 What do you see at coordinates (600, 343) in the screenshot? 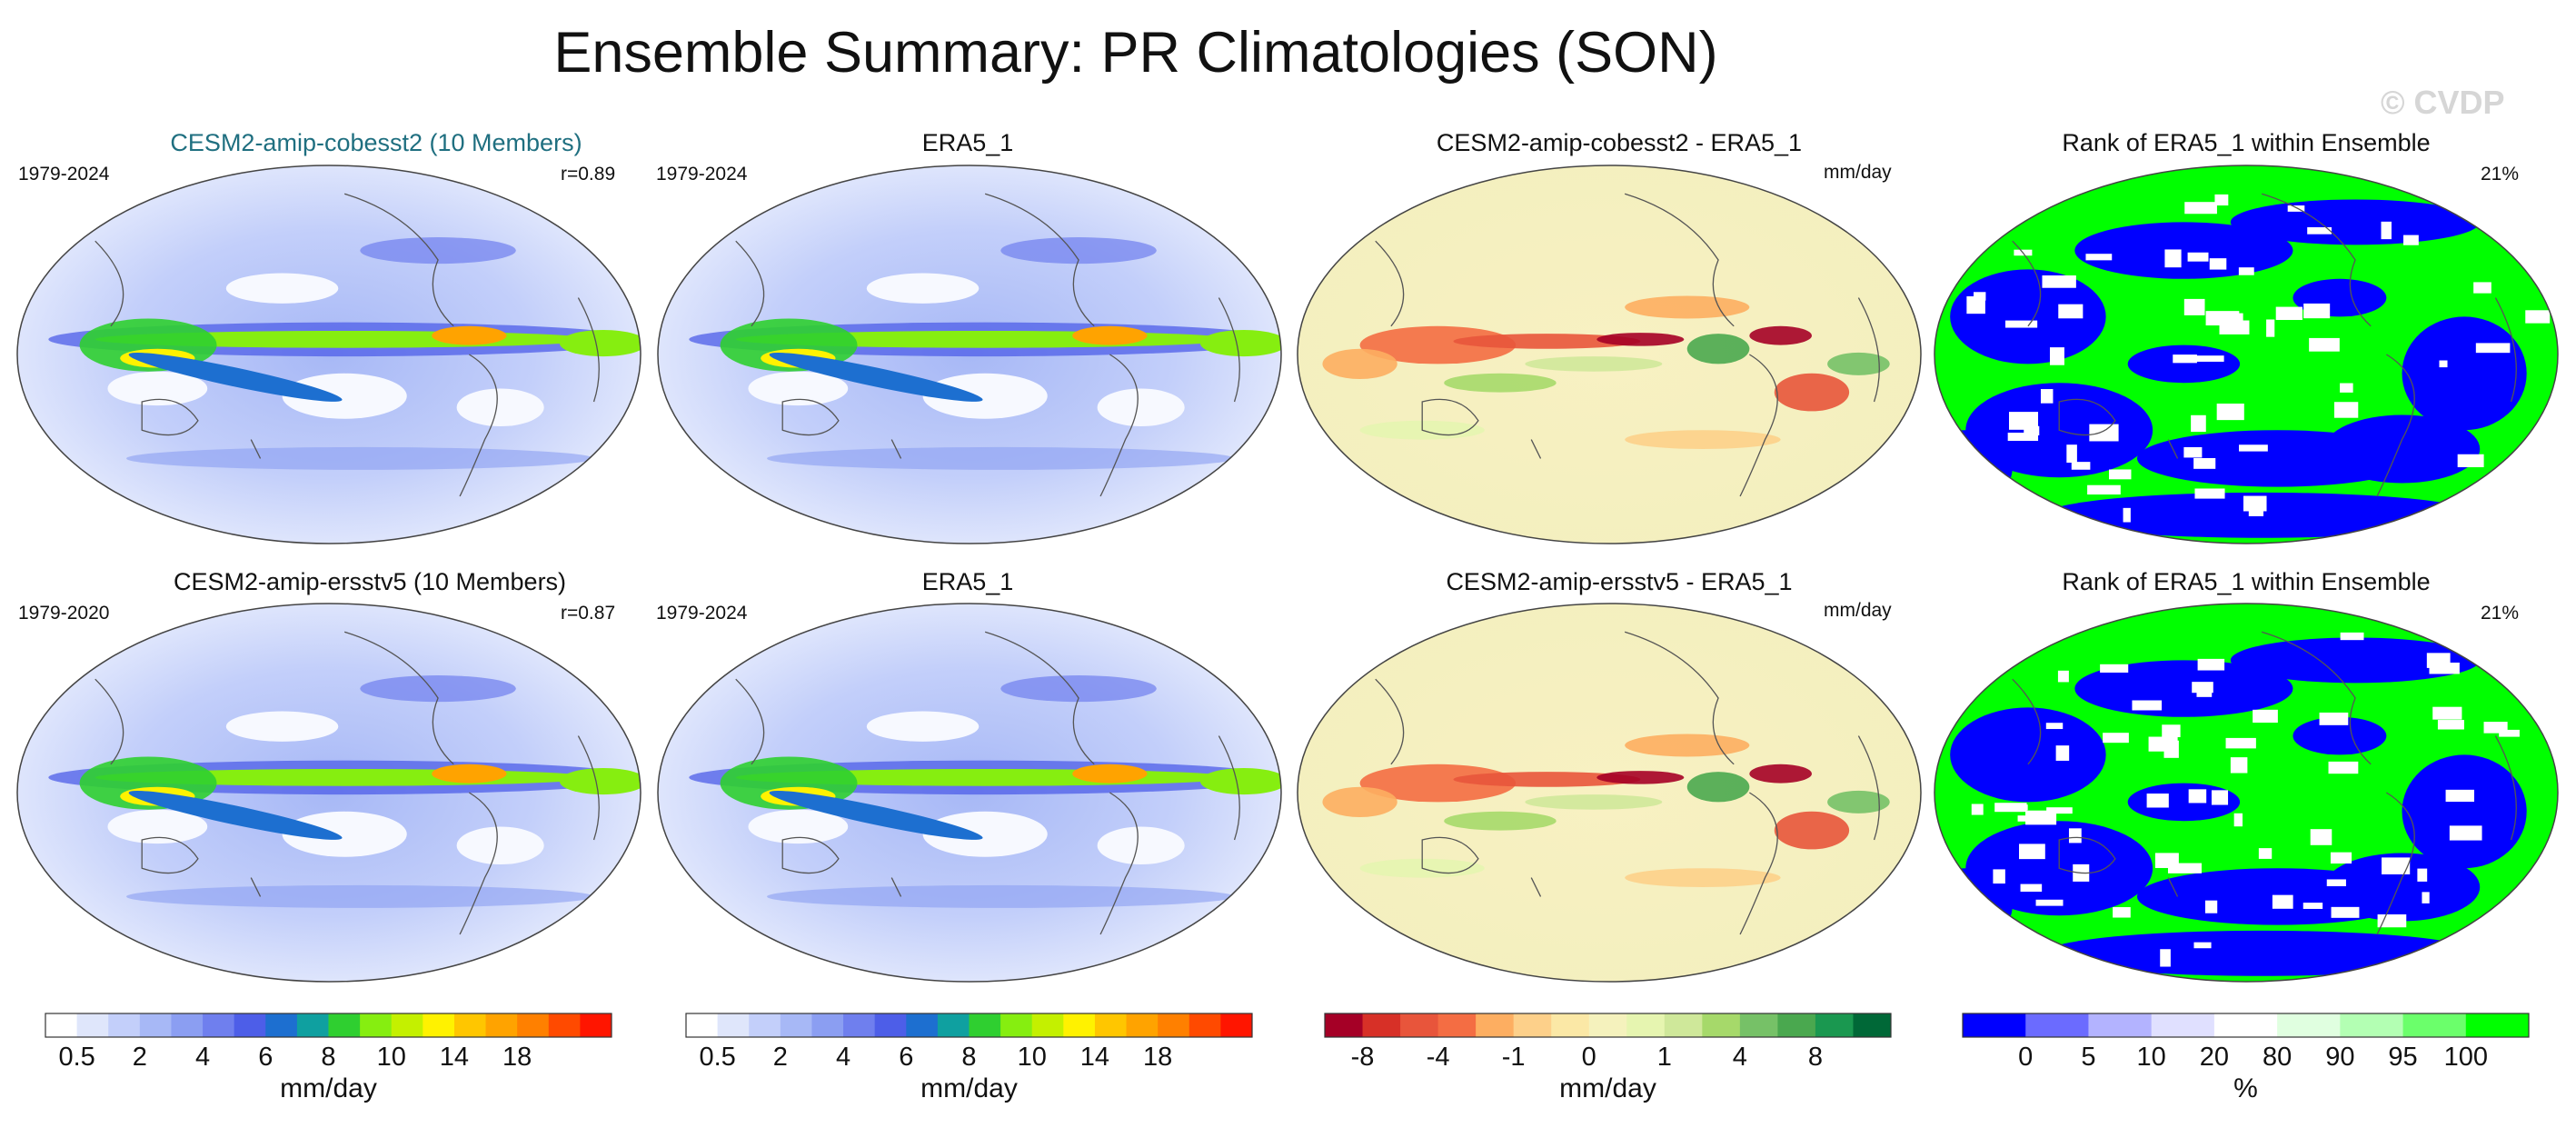
I see `atlantic-itcz` at bounding box center [600, 343].